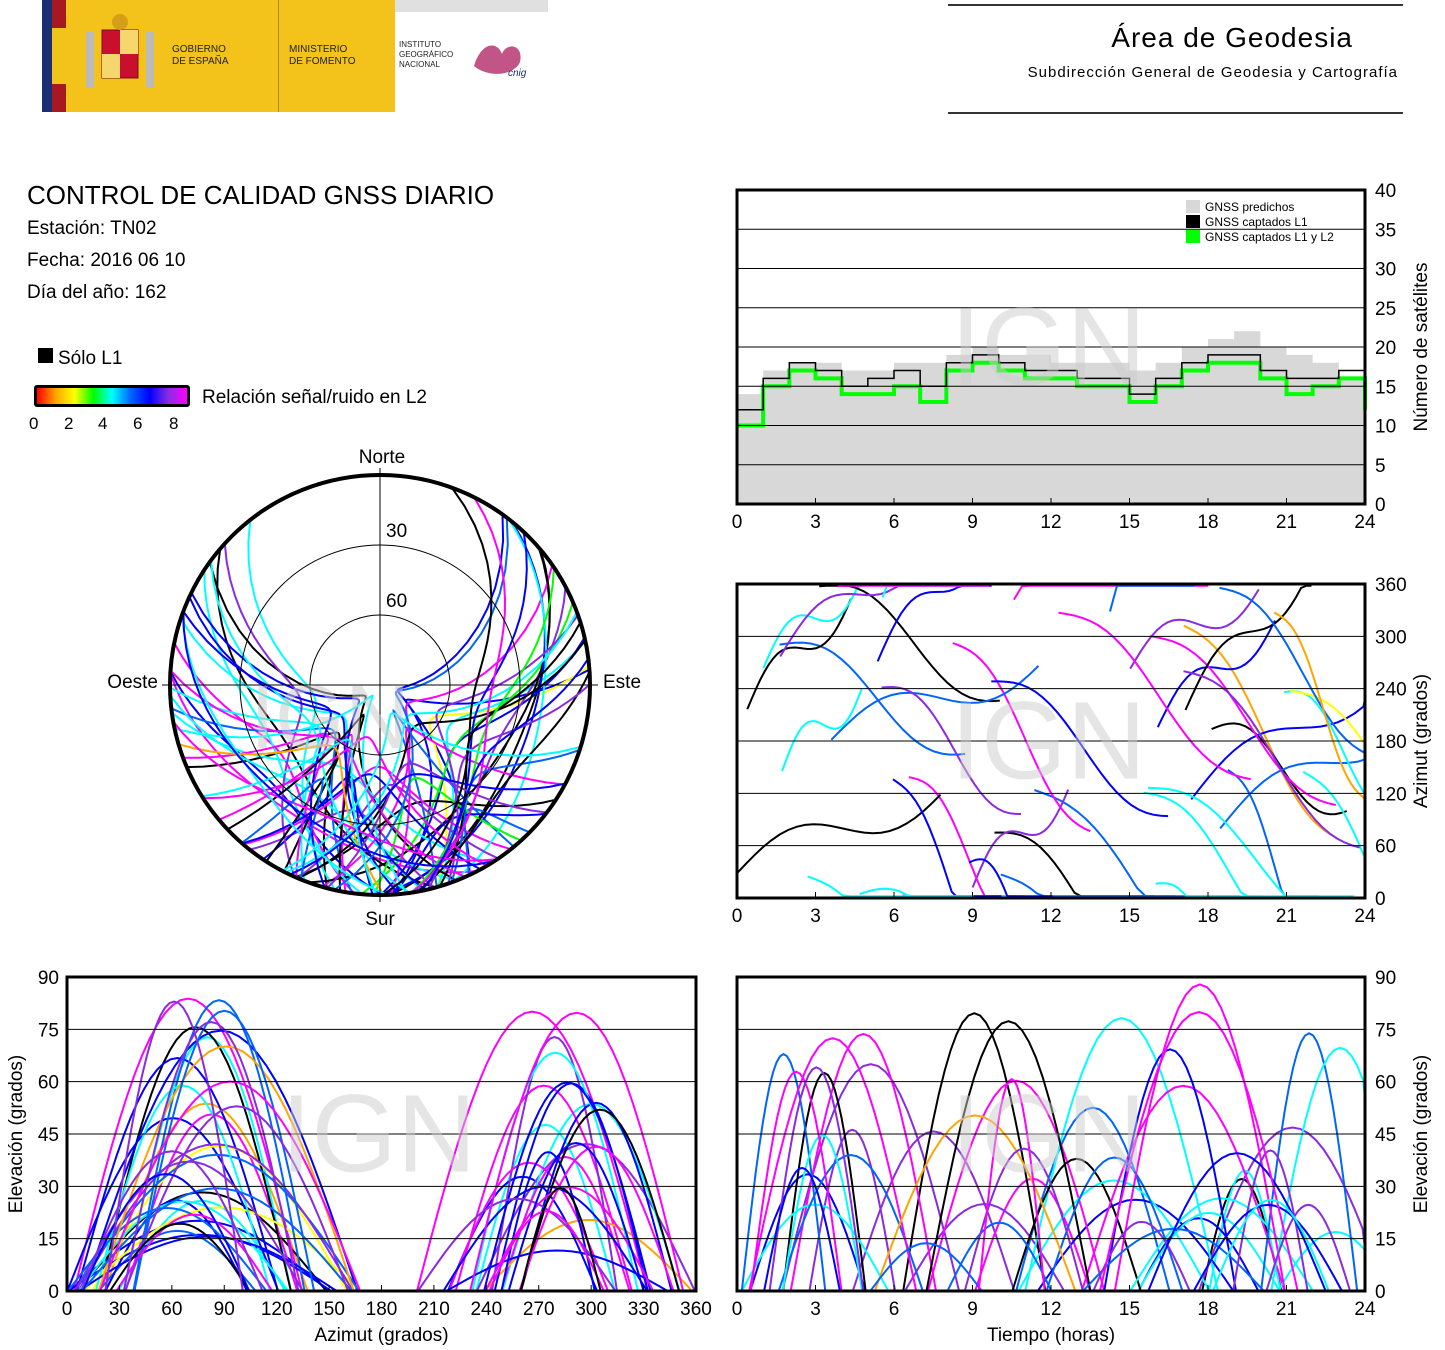 This screenshot has height=1350, width=1445. Describe the element at coordinates (97, 292) in the screenshot. I see `doy-label: Día del año: 162` at that location.